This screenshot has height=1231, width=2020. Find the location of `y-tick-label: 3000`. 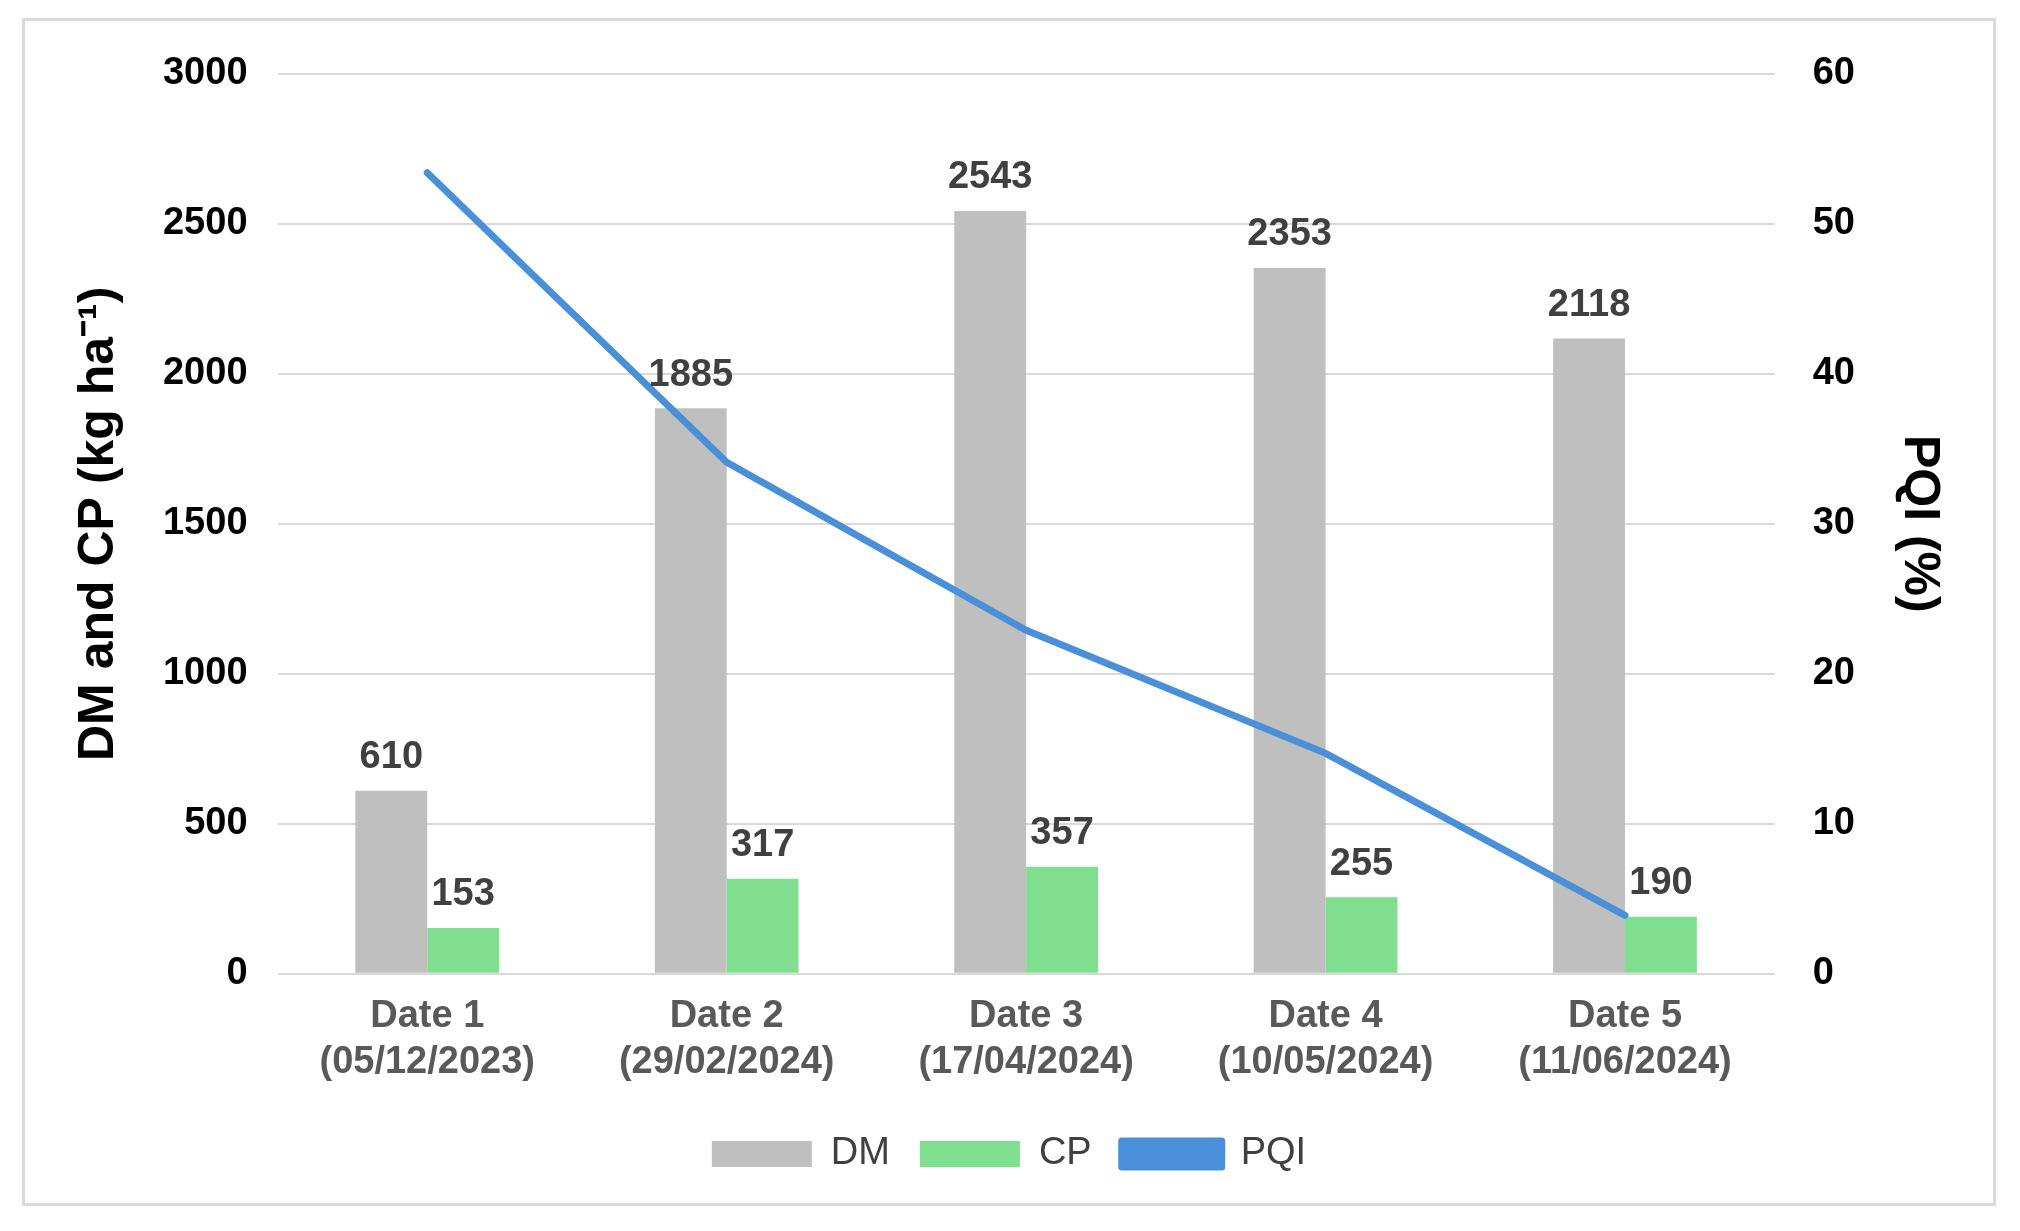

y-tick-label: 3000 is located at coordinates (205, 71).